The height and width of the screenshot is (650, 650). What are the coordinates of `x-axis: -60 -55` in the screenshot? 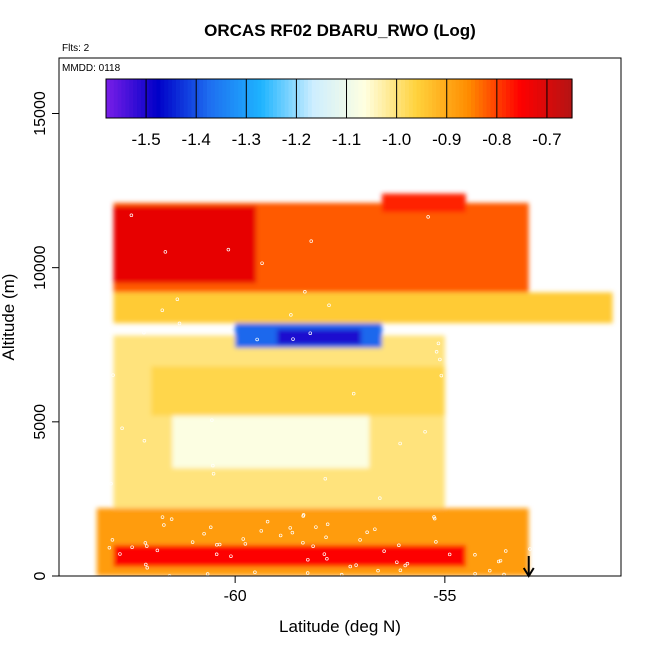 It's located at (340, 590).